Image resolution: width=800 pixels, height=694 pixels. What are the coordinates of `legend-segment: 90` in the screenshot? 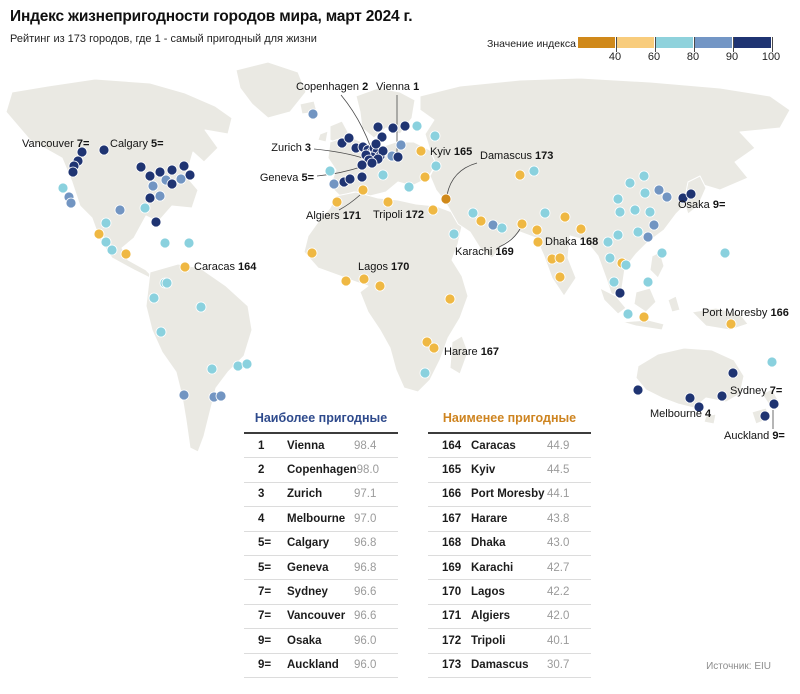 It's located at (716, 50).